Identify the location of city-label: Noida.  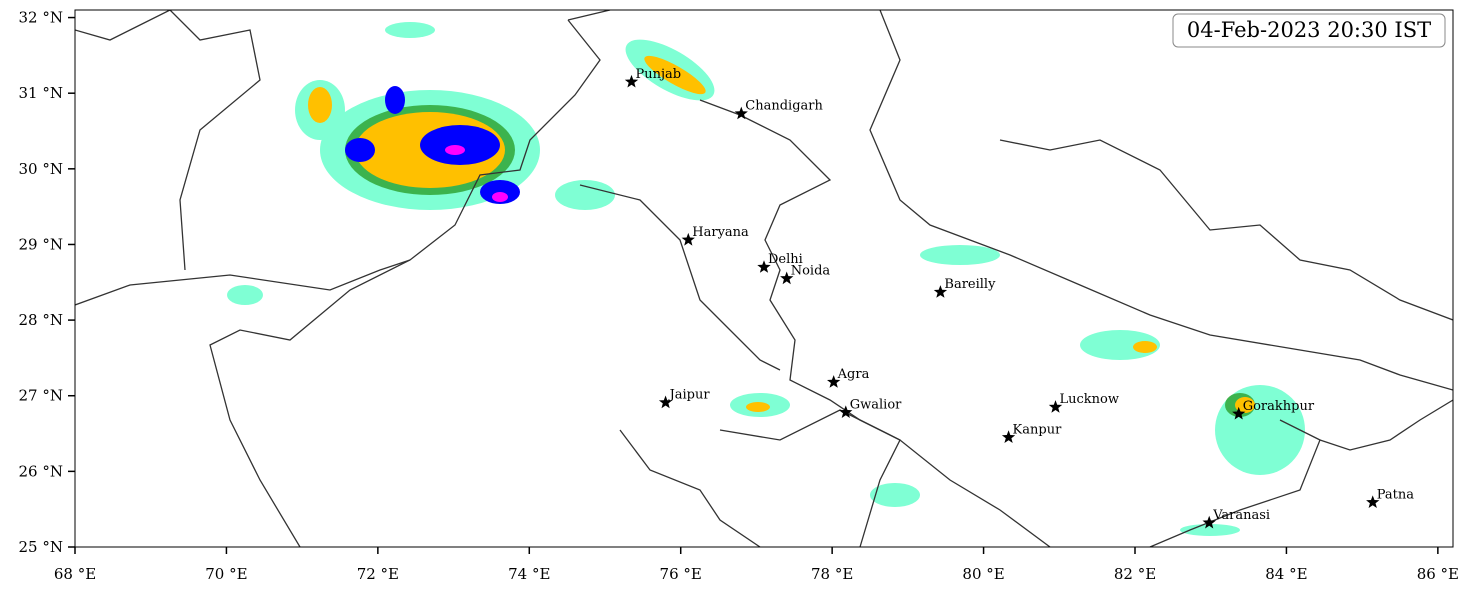
(811, 271).